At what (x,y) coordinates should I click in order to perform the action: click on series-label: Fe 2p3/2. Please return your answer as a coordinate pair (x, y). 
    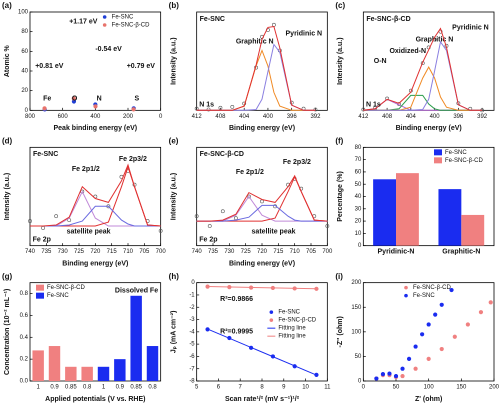
    Looking at the image, I should click on (133, 159).